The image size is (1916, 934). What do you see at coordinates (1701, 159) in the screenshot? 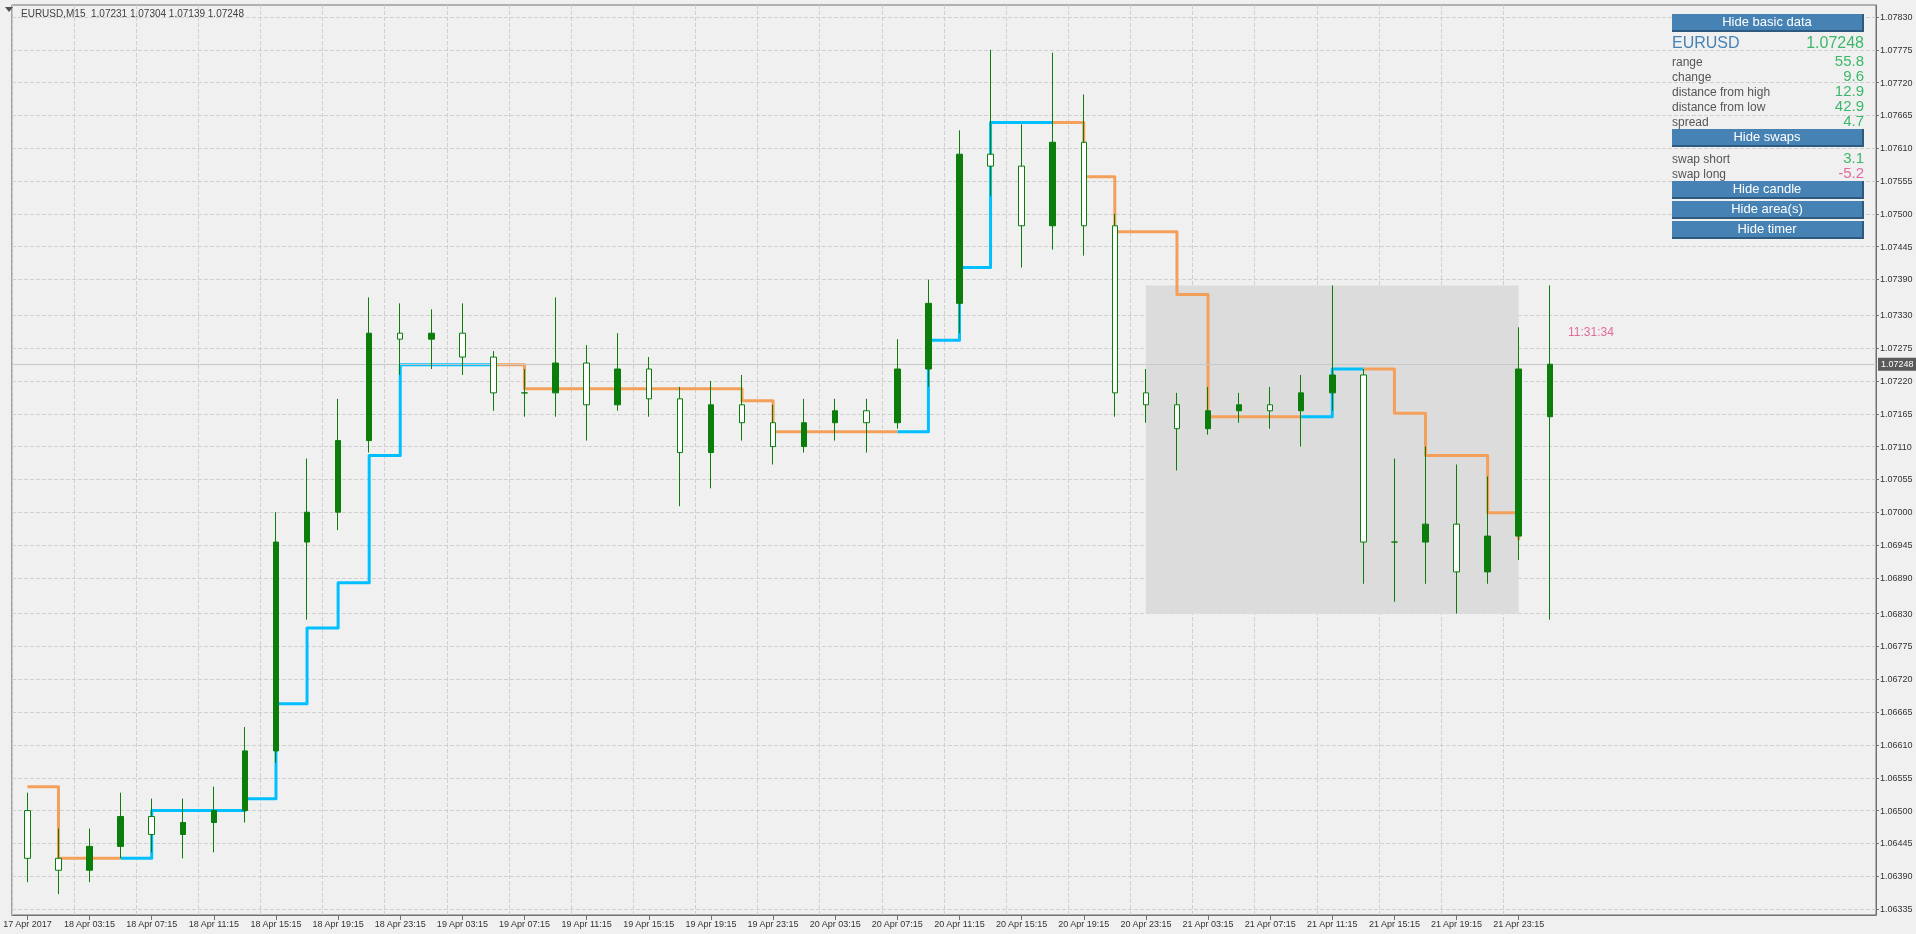
I see `annotation: swap short` at bounding box center [1701, 159].